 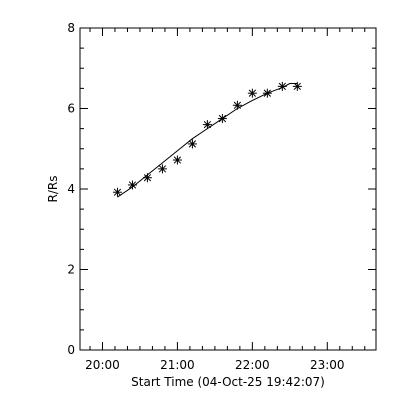 I want to click on y-tick-label: 2, so click(x=71, y=270).